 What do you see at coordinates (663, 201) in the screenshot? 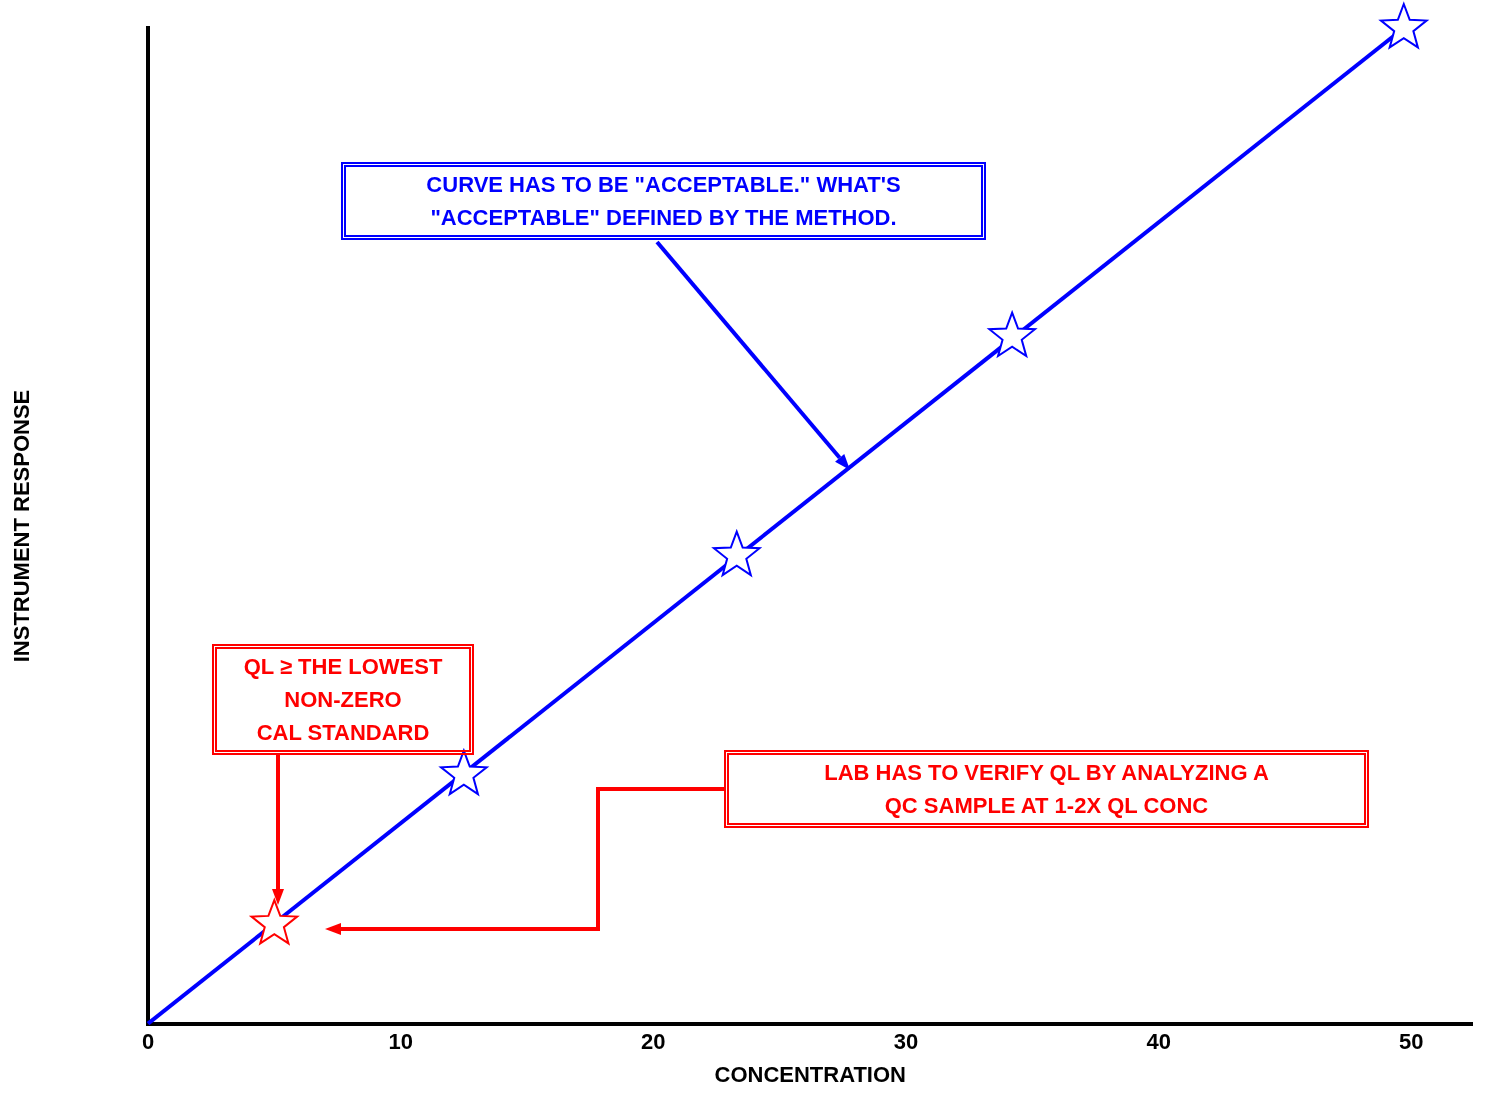
I see `annotation: CURVE HAS TO BE "ACCEPTABLE." WHAT'S "ACCEPTABLE" DEFINED BY THE METHOD.` at bounding box center [663, 201].